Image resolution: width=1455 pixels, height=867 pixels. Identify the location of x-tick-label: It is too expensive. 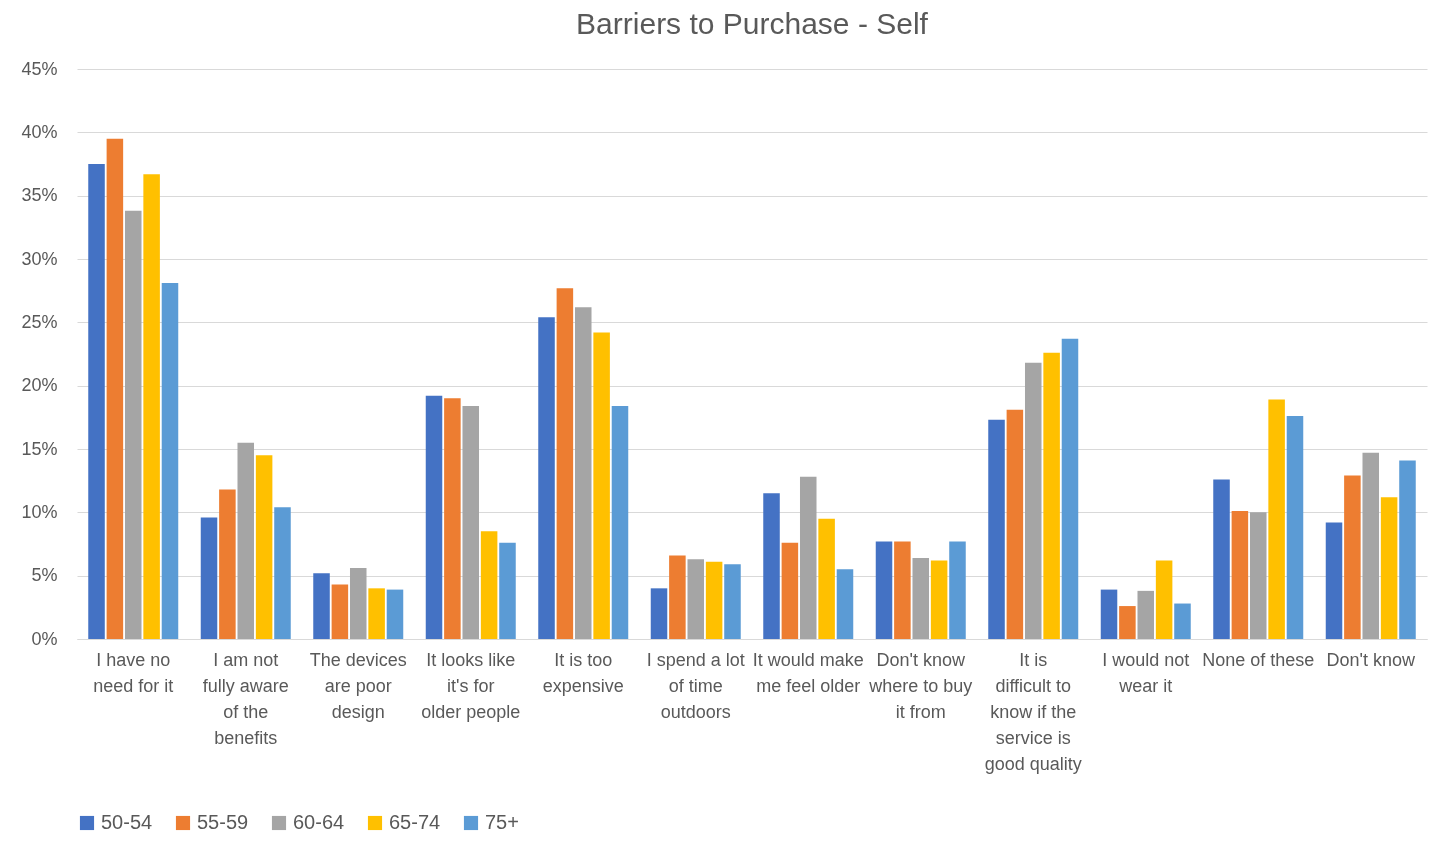
(583, 672).